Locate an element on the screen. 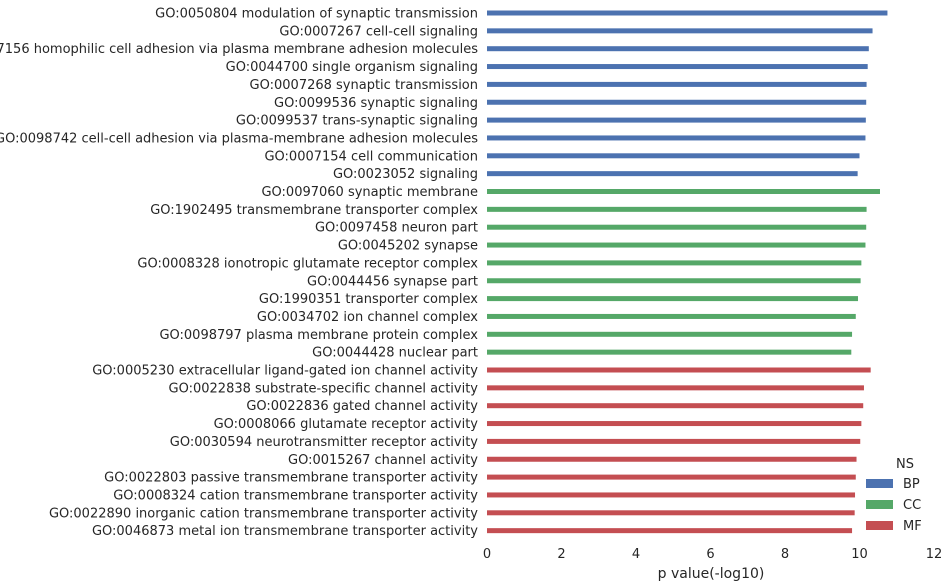 This screenshot has height=587, width=948. category-label-go-0044456: GO:0044456 synapse part is located at coordinates (392, 281).